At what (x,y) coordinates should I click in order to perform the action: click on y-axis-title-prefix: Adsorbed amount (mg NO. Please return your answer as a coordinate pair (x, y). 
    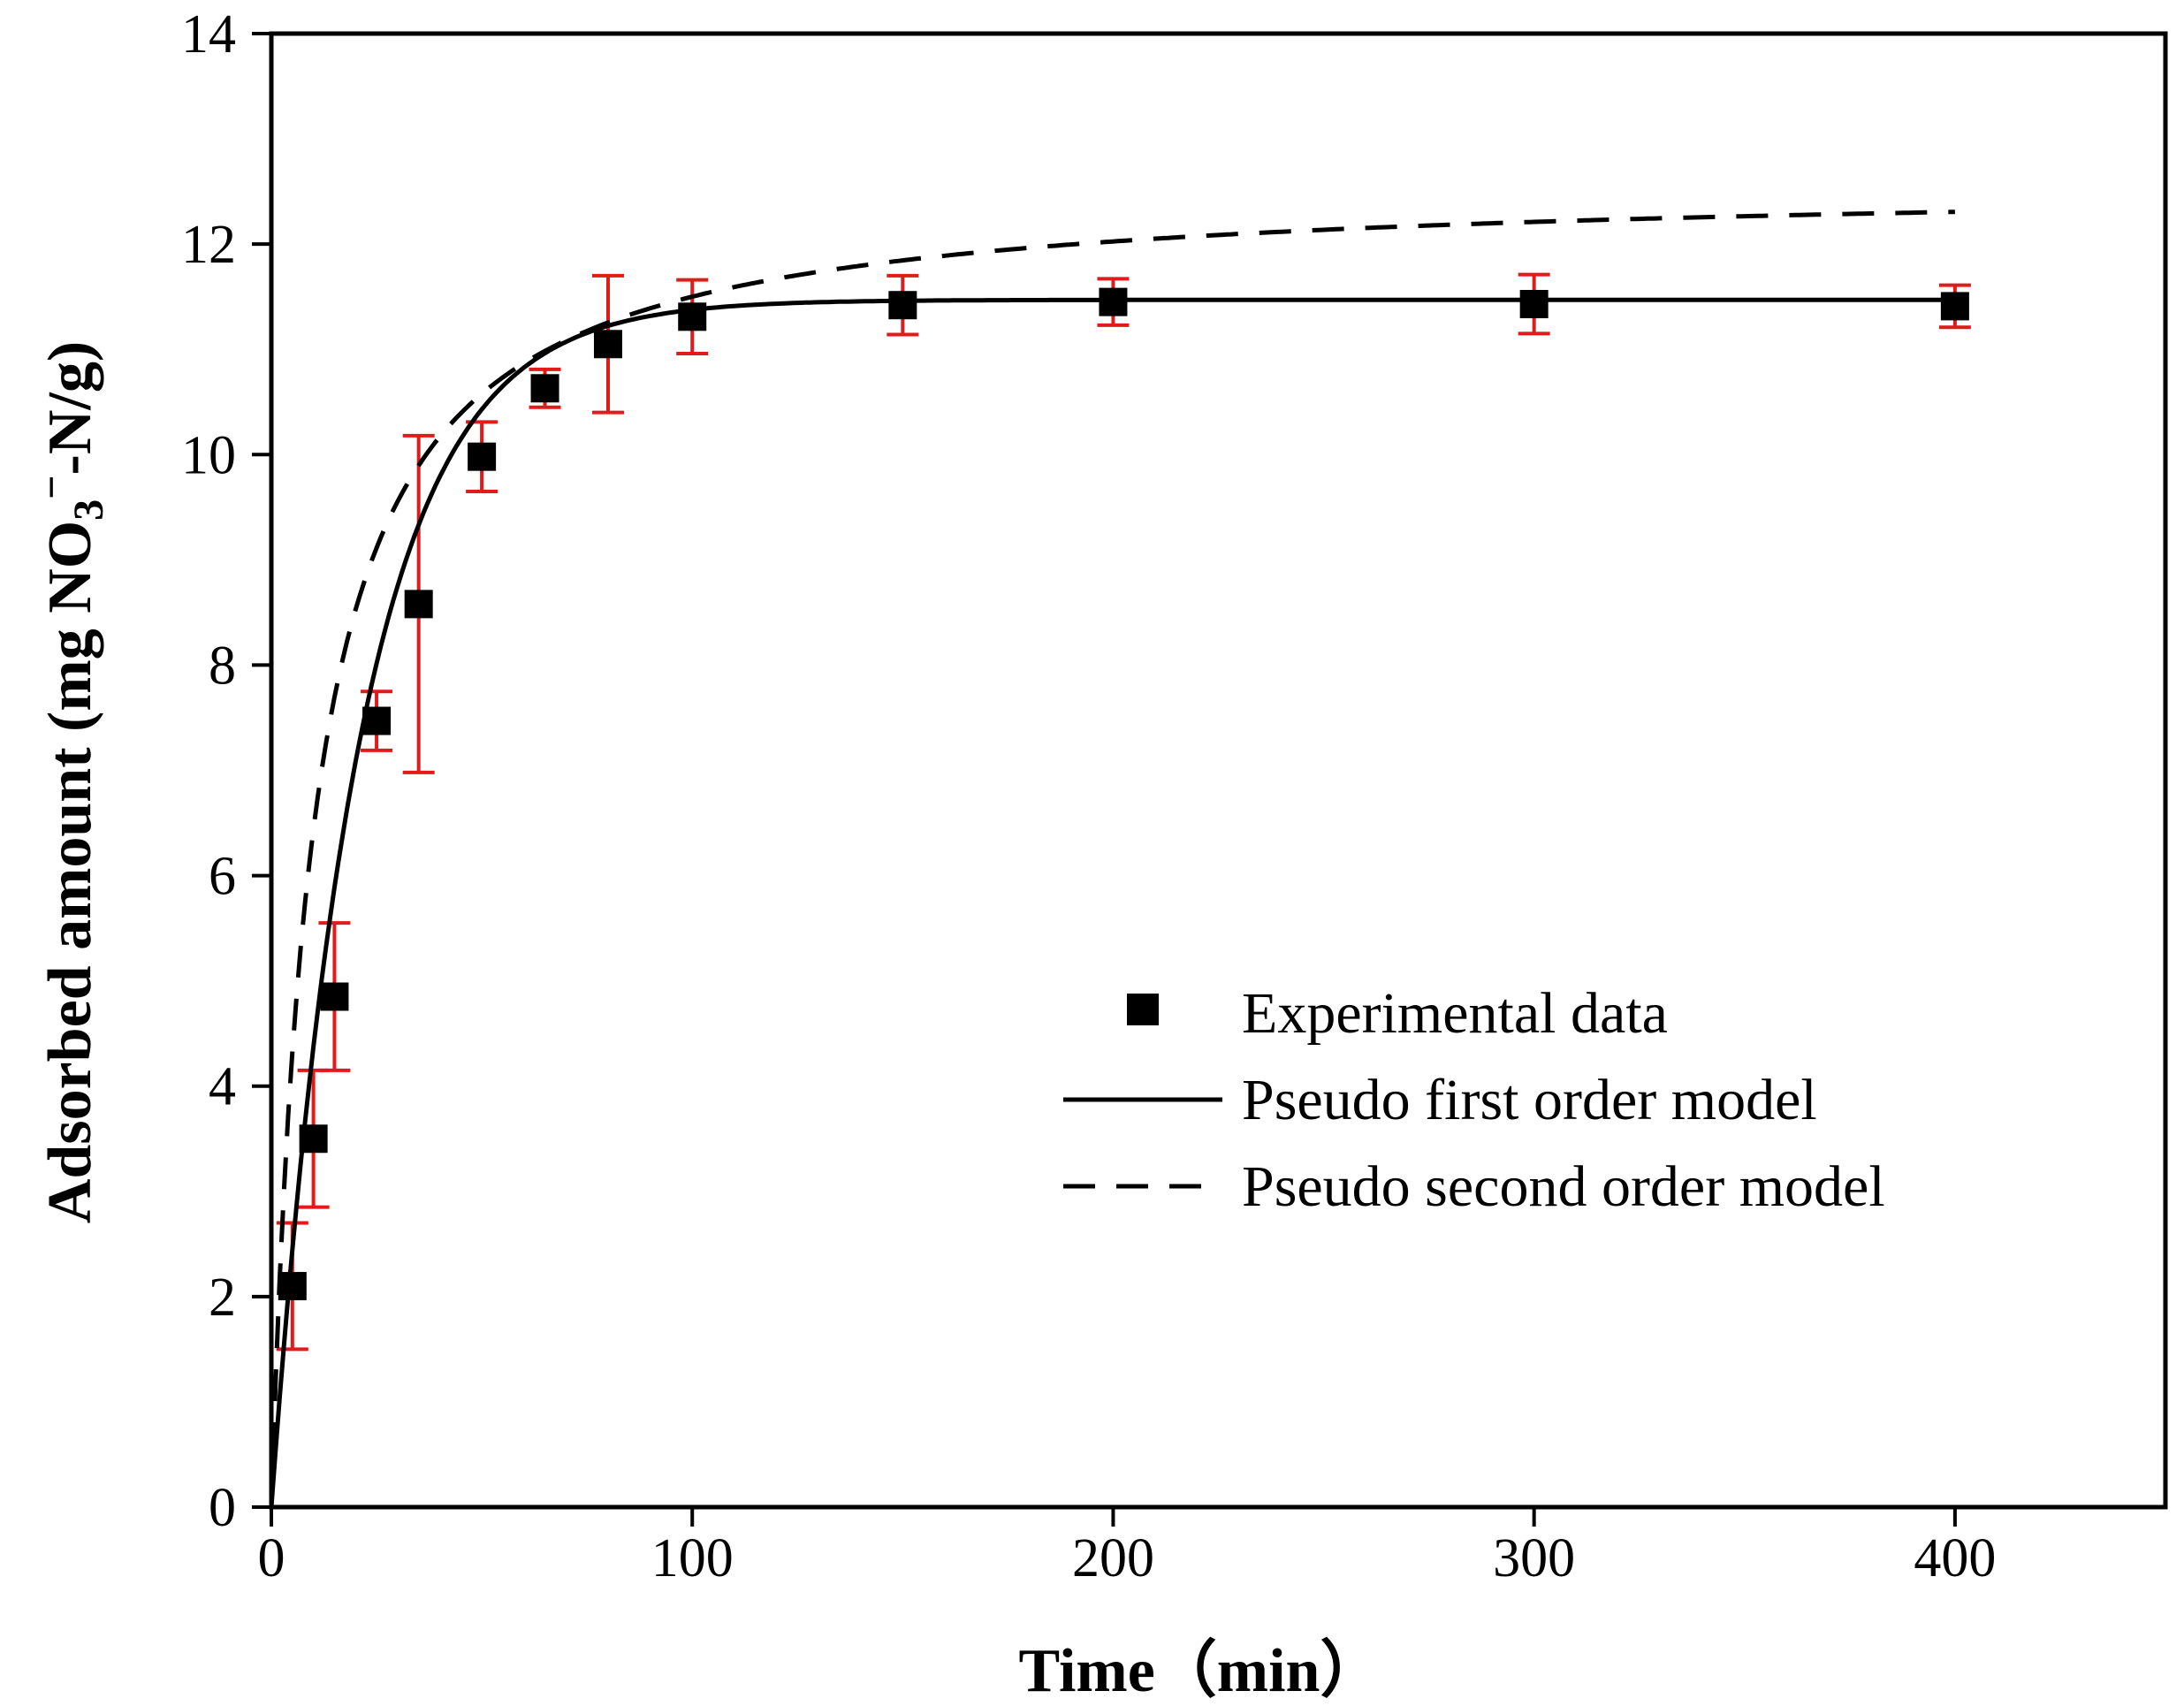
    Looking at the image, I should click on (70, 872).